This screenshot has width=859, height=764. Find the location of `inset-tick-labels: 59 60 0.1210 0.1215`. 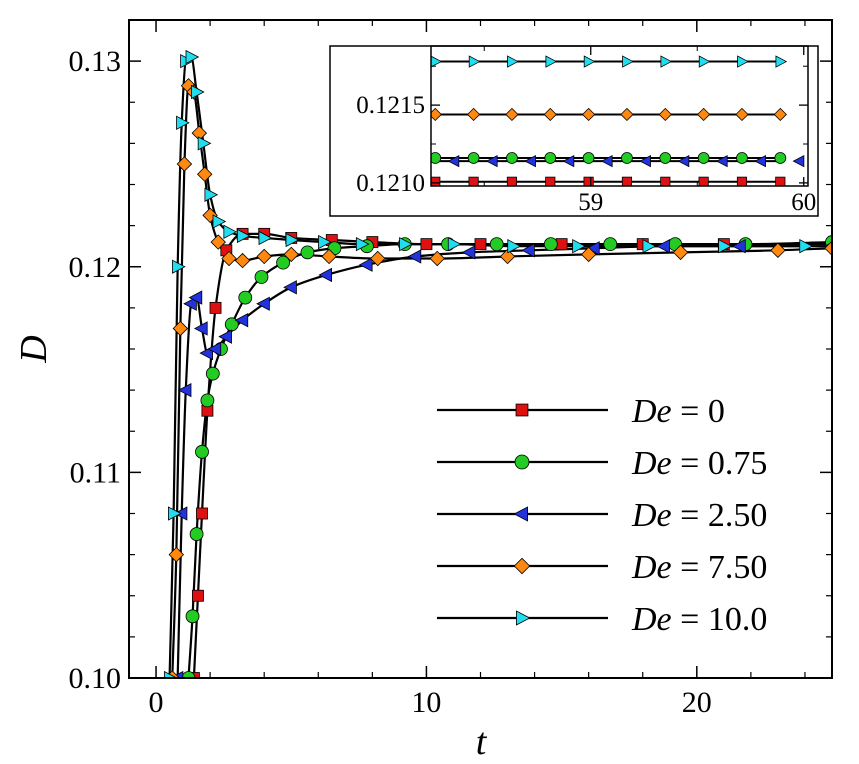

inset-tick-labels: 59 60 0.1210 0.1215 is located at coordinates (586, 154).